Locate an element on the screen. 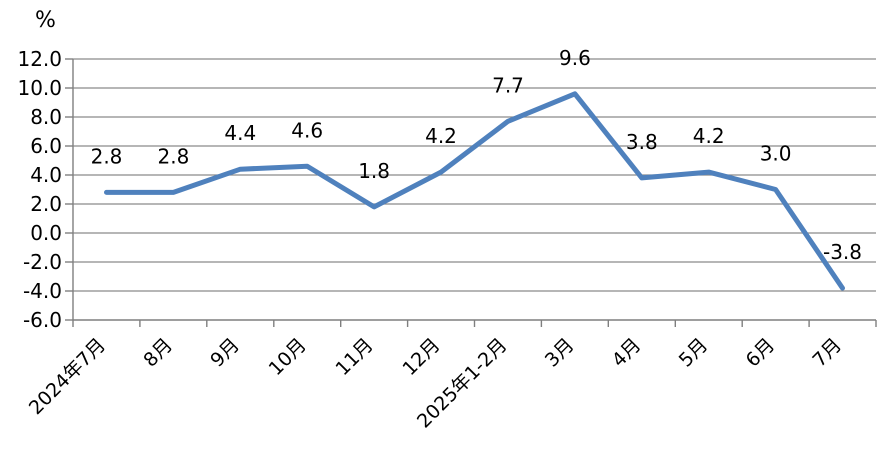 The width and height of the screenshot is (890, 461). x-tick-label: 10月 is located at coordinates (288, 357).